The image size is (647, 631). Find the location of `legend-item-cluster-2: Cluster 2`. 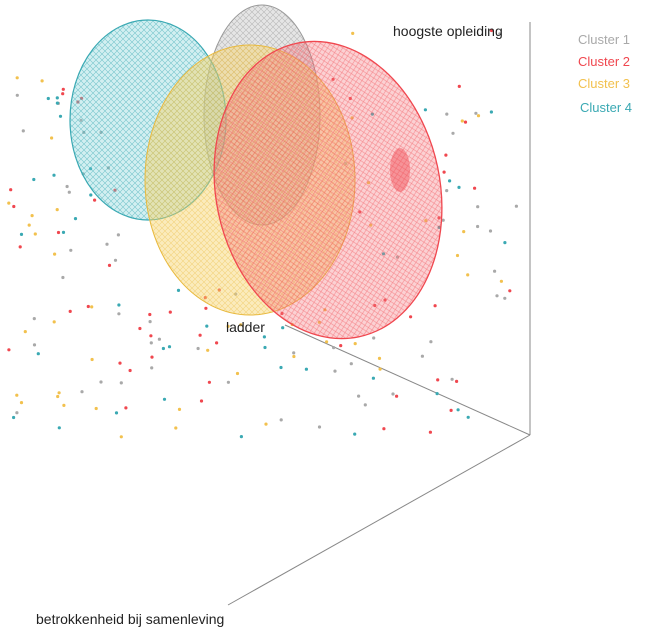

legend-item-cluster-2: Cluster 2 is located at coordinates (604, 61).